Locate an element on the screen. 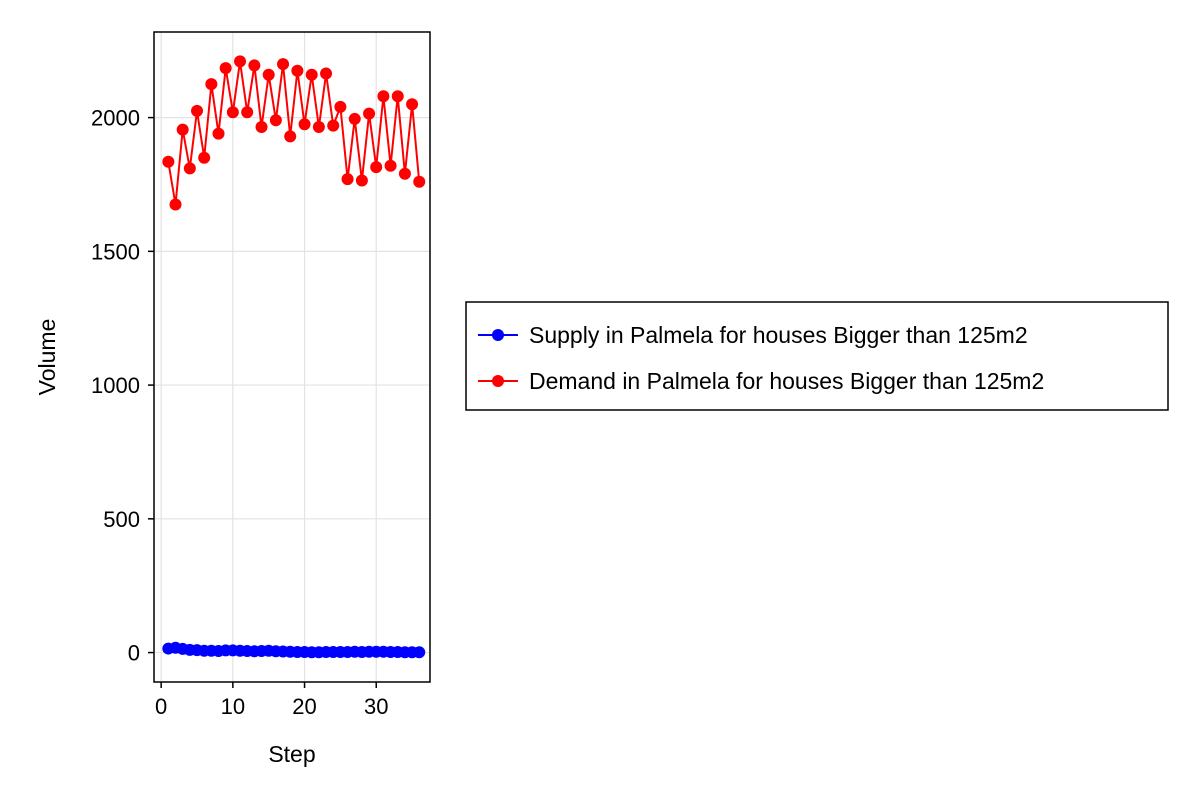  y-tick-label: 2000 is located at coordinates (115, 118).